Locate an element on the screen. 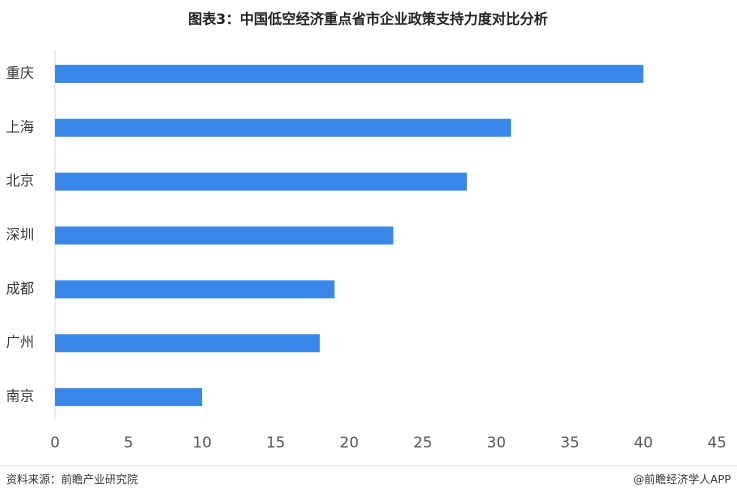 The height and width of the screenshot is (500, 737). y-tick-label: 成都 is located at coordinates (20, 289).